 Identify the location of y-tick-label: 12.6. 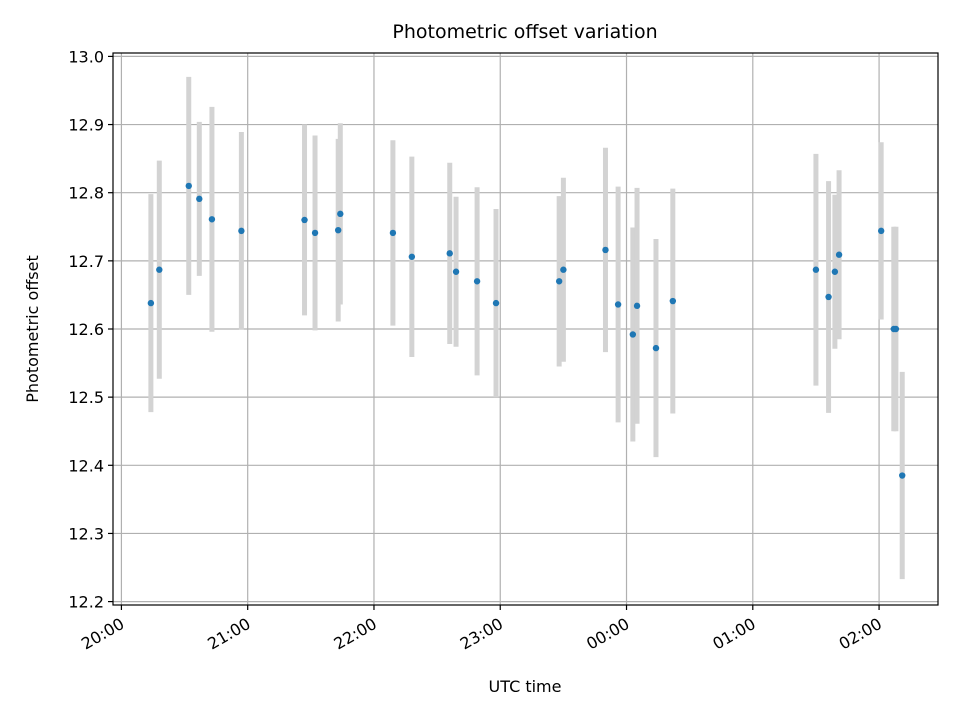
(86, 329).